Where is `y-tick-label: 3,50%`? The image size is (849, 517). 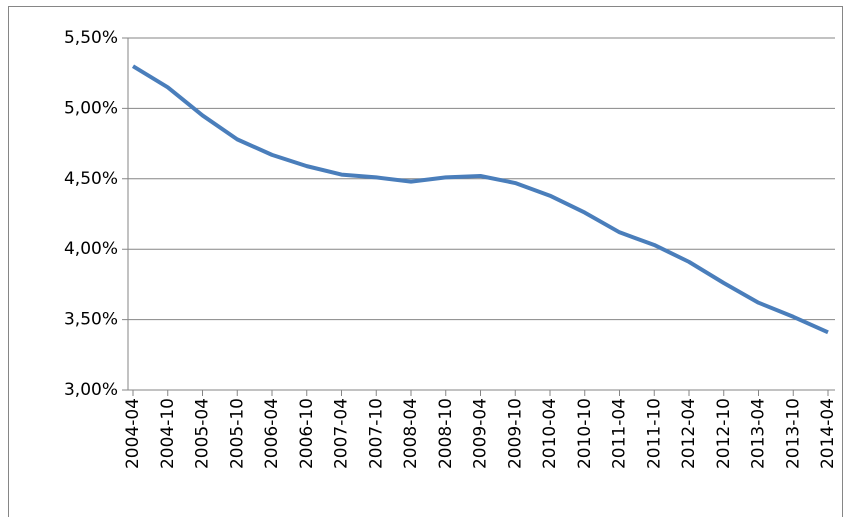
y-tick-label: 3,50% is located at coordinates (91, 320).